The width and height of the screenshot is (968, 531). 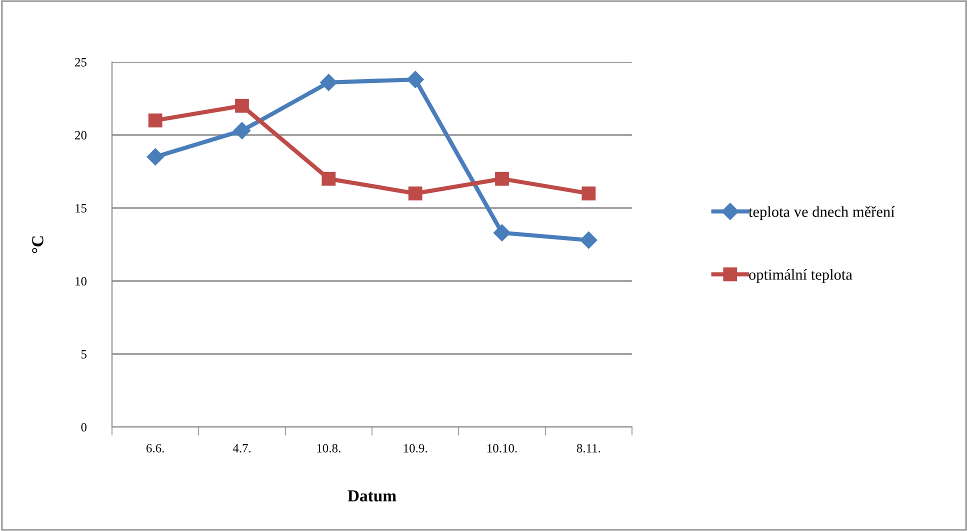 What do you see at coordinates (241, 448) in the screenshot?
I see `x-tick-label: 4.7.` at bounding box center [241, 448].